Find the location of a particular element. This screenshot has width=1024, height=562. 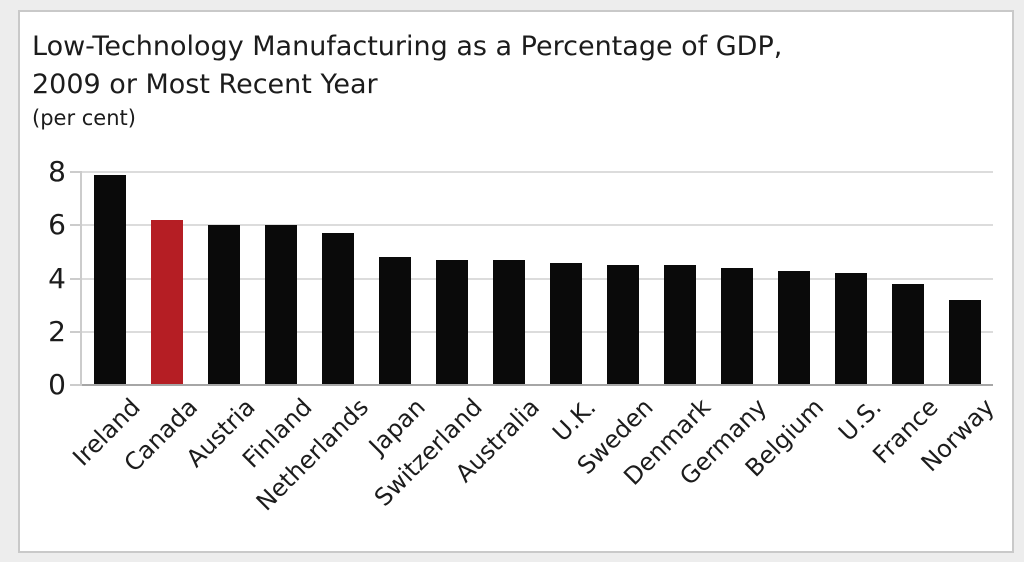

y-axis-label-0: 0 is located at coordinates (57, 384).